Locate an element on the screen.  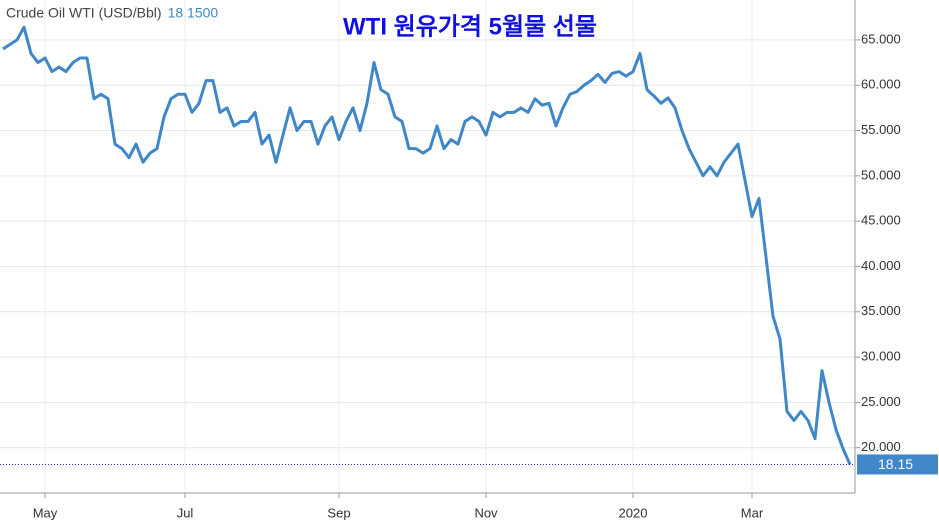
x-tick-label: Jul is located at coordinates (185, 512).